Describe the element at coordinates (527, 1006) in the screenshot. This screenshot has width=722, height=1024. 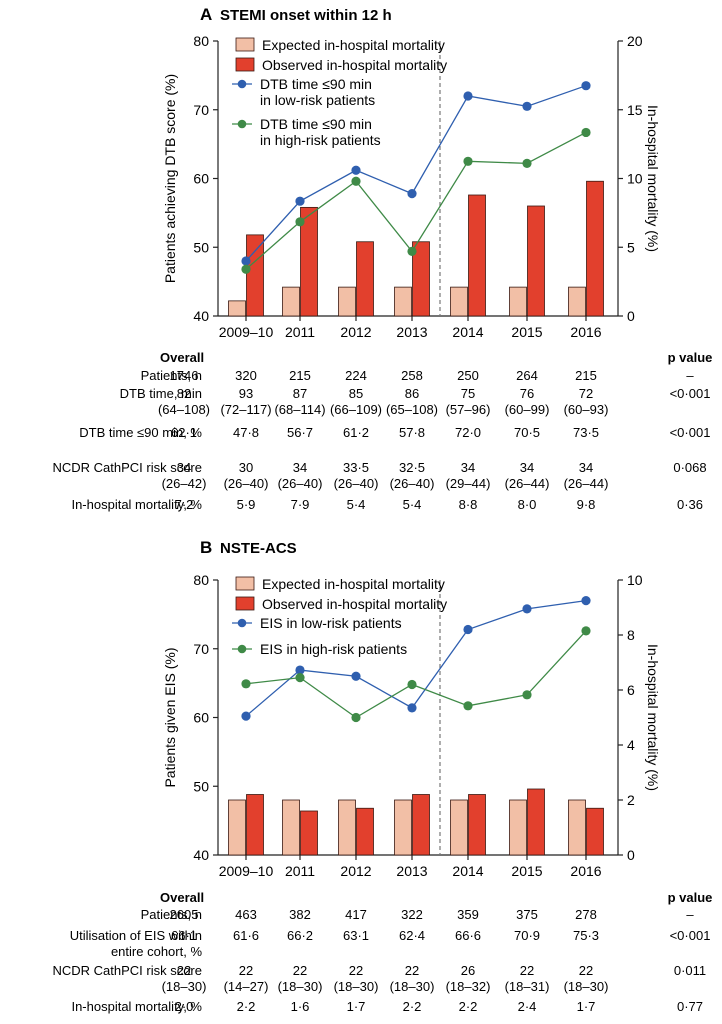
I see `table-cell-value: 2·4` at that location.